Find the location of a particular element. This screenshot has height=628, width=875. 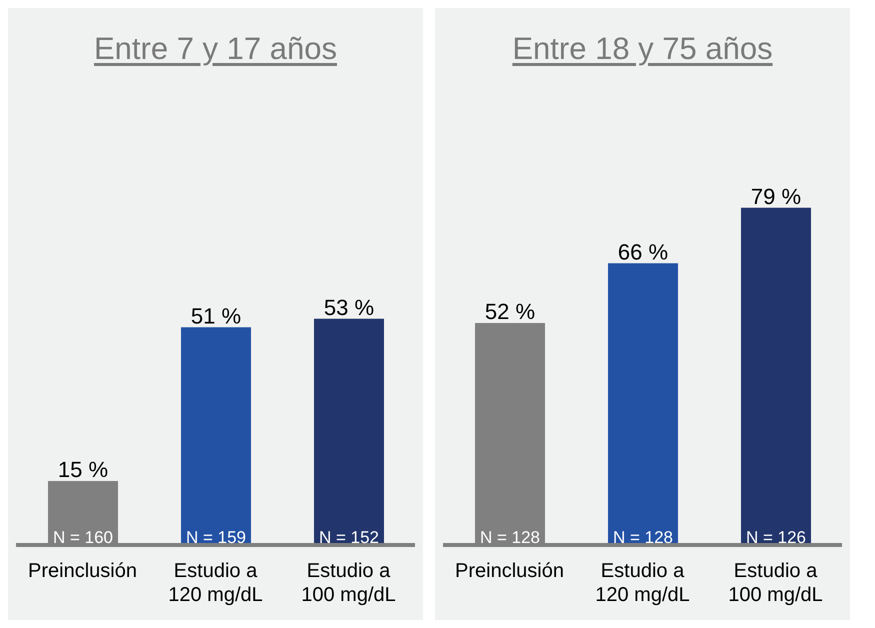

chart-title: Entre 7 y 17 años is located at coordinates (215, 49).